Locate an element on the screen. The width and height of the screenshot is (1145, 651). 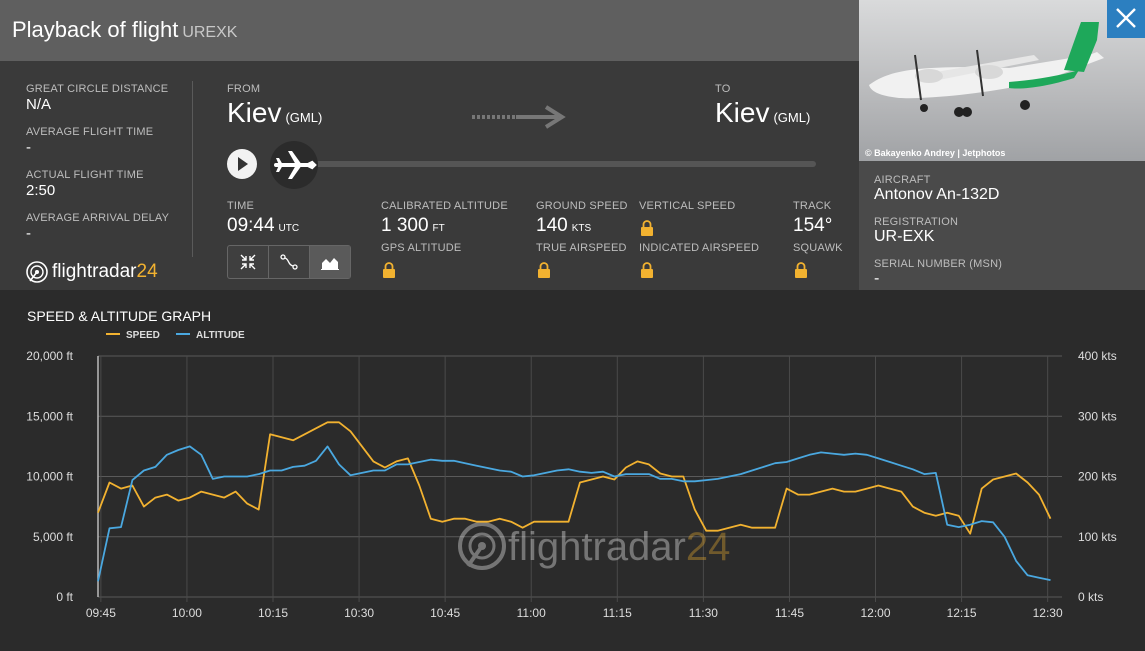
actual-flight-time-label: ACTUAL FLIGHT TIME is located at coordinates (85, 175).